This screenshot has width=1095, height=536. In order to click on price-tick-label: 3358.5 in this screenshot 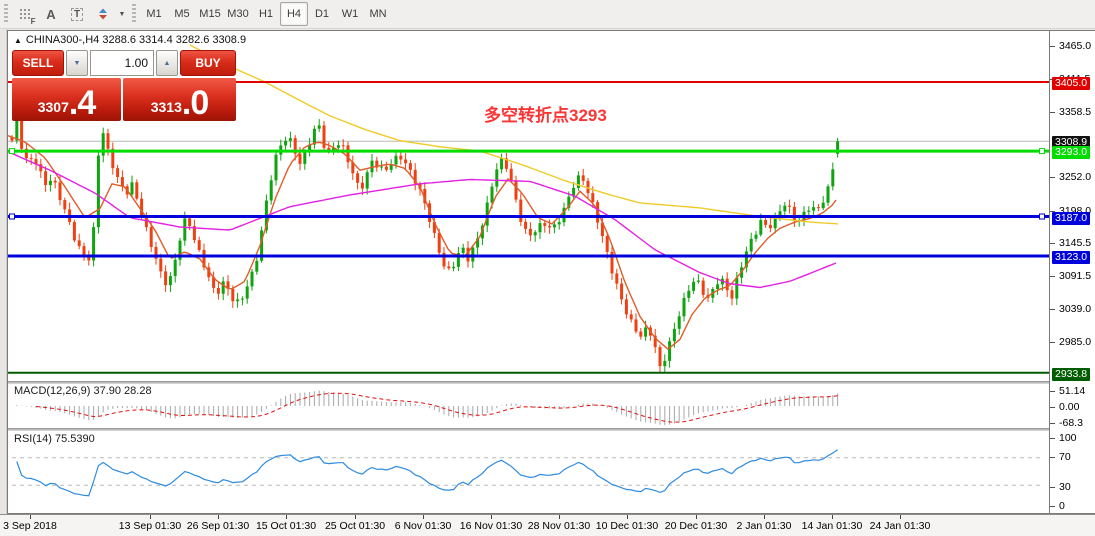, I will do `click(1075, 111)`.